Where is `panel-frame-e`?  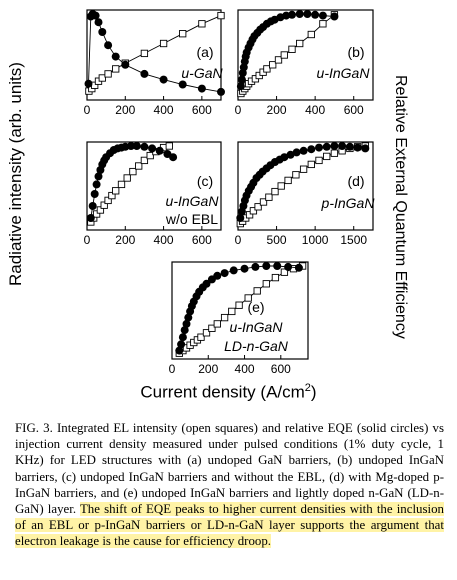
panel-frame-e is located at coordinates (240, 310).